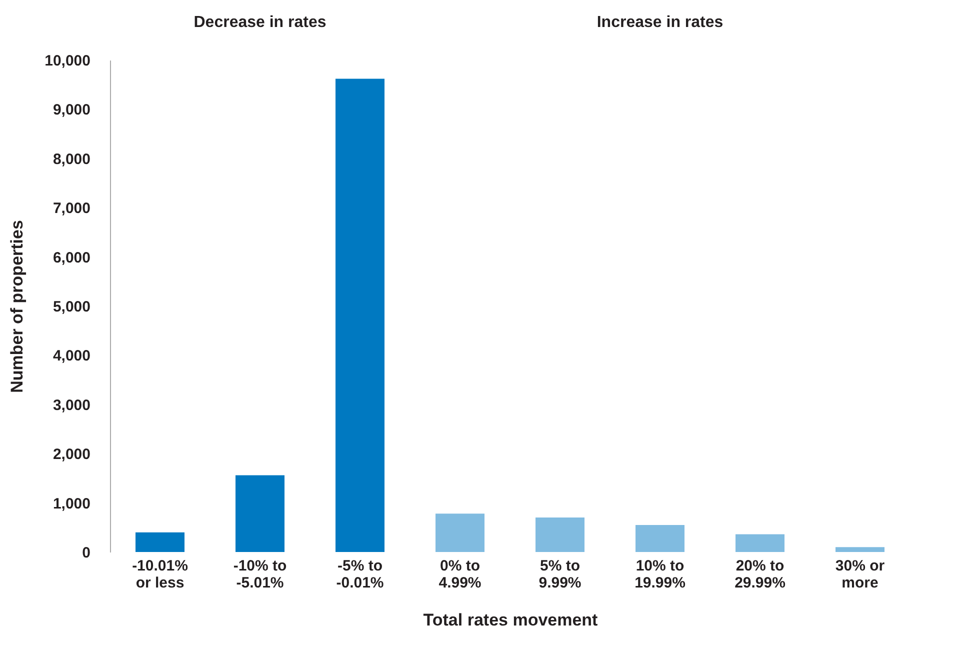 The width and height of the screenshot is (954, 652). What do you see at coordinates (67, 61) in the screenshot?
I see `y-tick-label: 10,000` at bounding box center [67, 61].